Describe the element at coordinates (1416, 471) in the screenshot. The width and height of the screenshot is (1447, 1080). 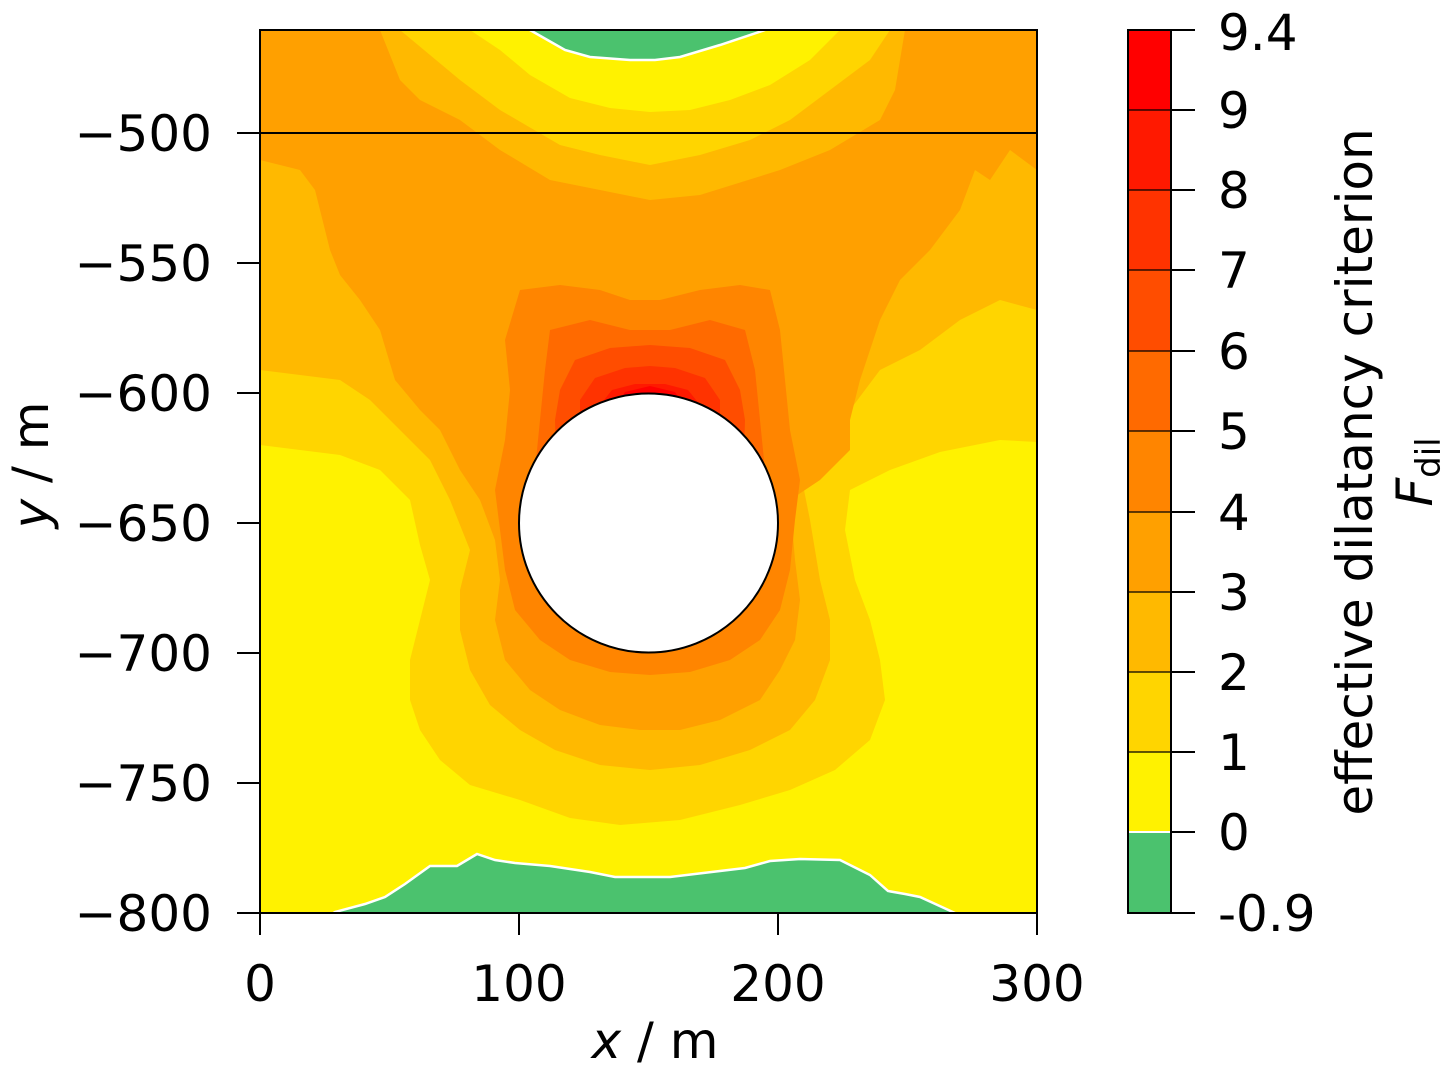
I see `colorbar-symbol: Fdil` at that location.